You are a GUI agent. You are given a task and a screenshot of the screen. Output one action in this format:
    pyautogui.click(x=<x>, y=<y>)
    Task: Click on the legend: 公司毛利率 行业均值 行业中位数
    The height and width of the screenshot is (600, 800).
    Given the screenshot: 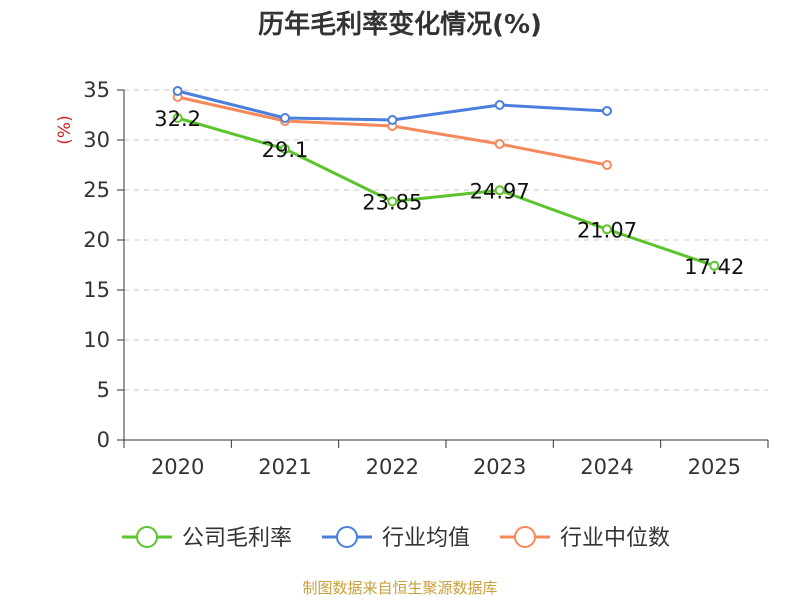 What is the action you would take?
    pyautogui.click(x=396, y=538)
    